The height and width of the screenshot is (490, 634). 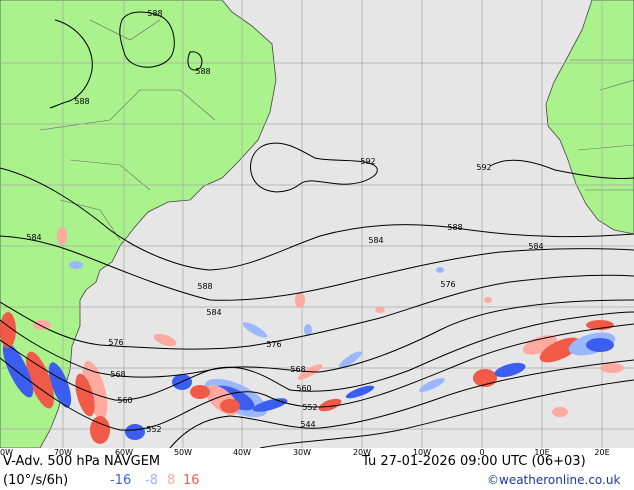 What do you see at coordinates (151, 480) in the screenshot?
I see `legend-value-neg-weak: -8` at bounding box center [151, 480].